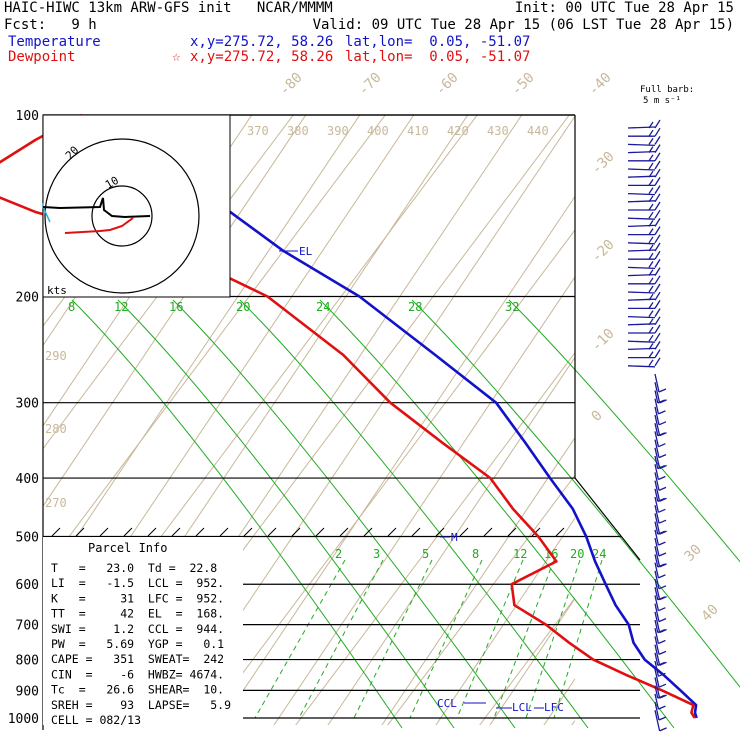 This screenshot has height=740, width=740. Describe the element at coordinates (56, 356) in the screenshot. I see `theta-label: 290` at that location.